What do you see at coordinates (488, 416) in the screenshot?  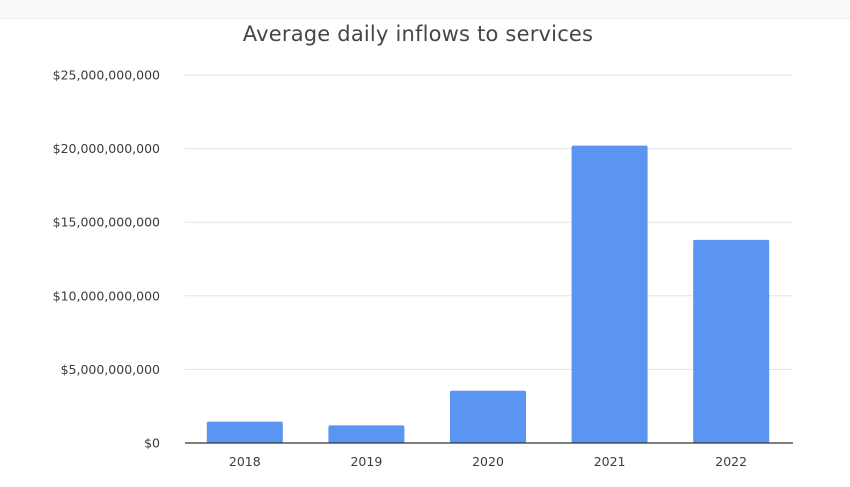 I see `bar-2020` at bounding box center [488, 416].